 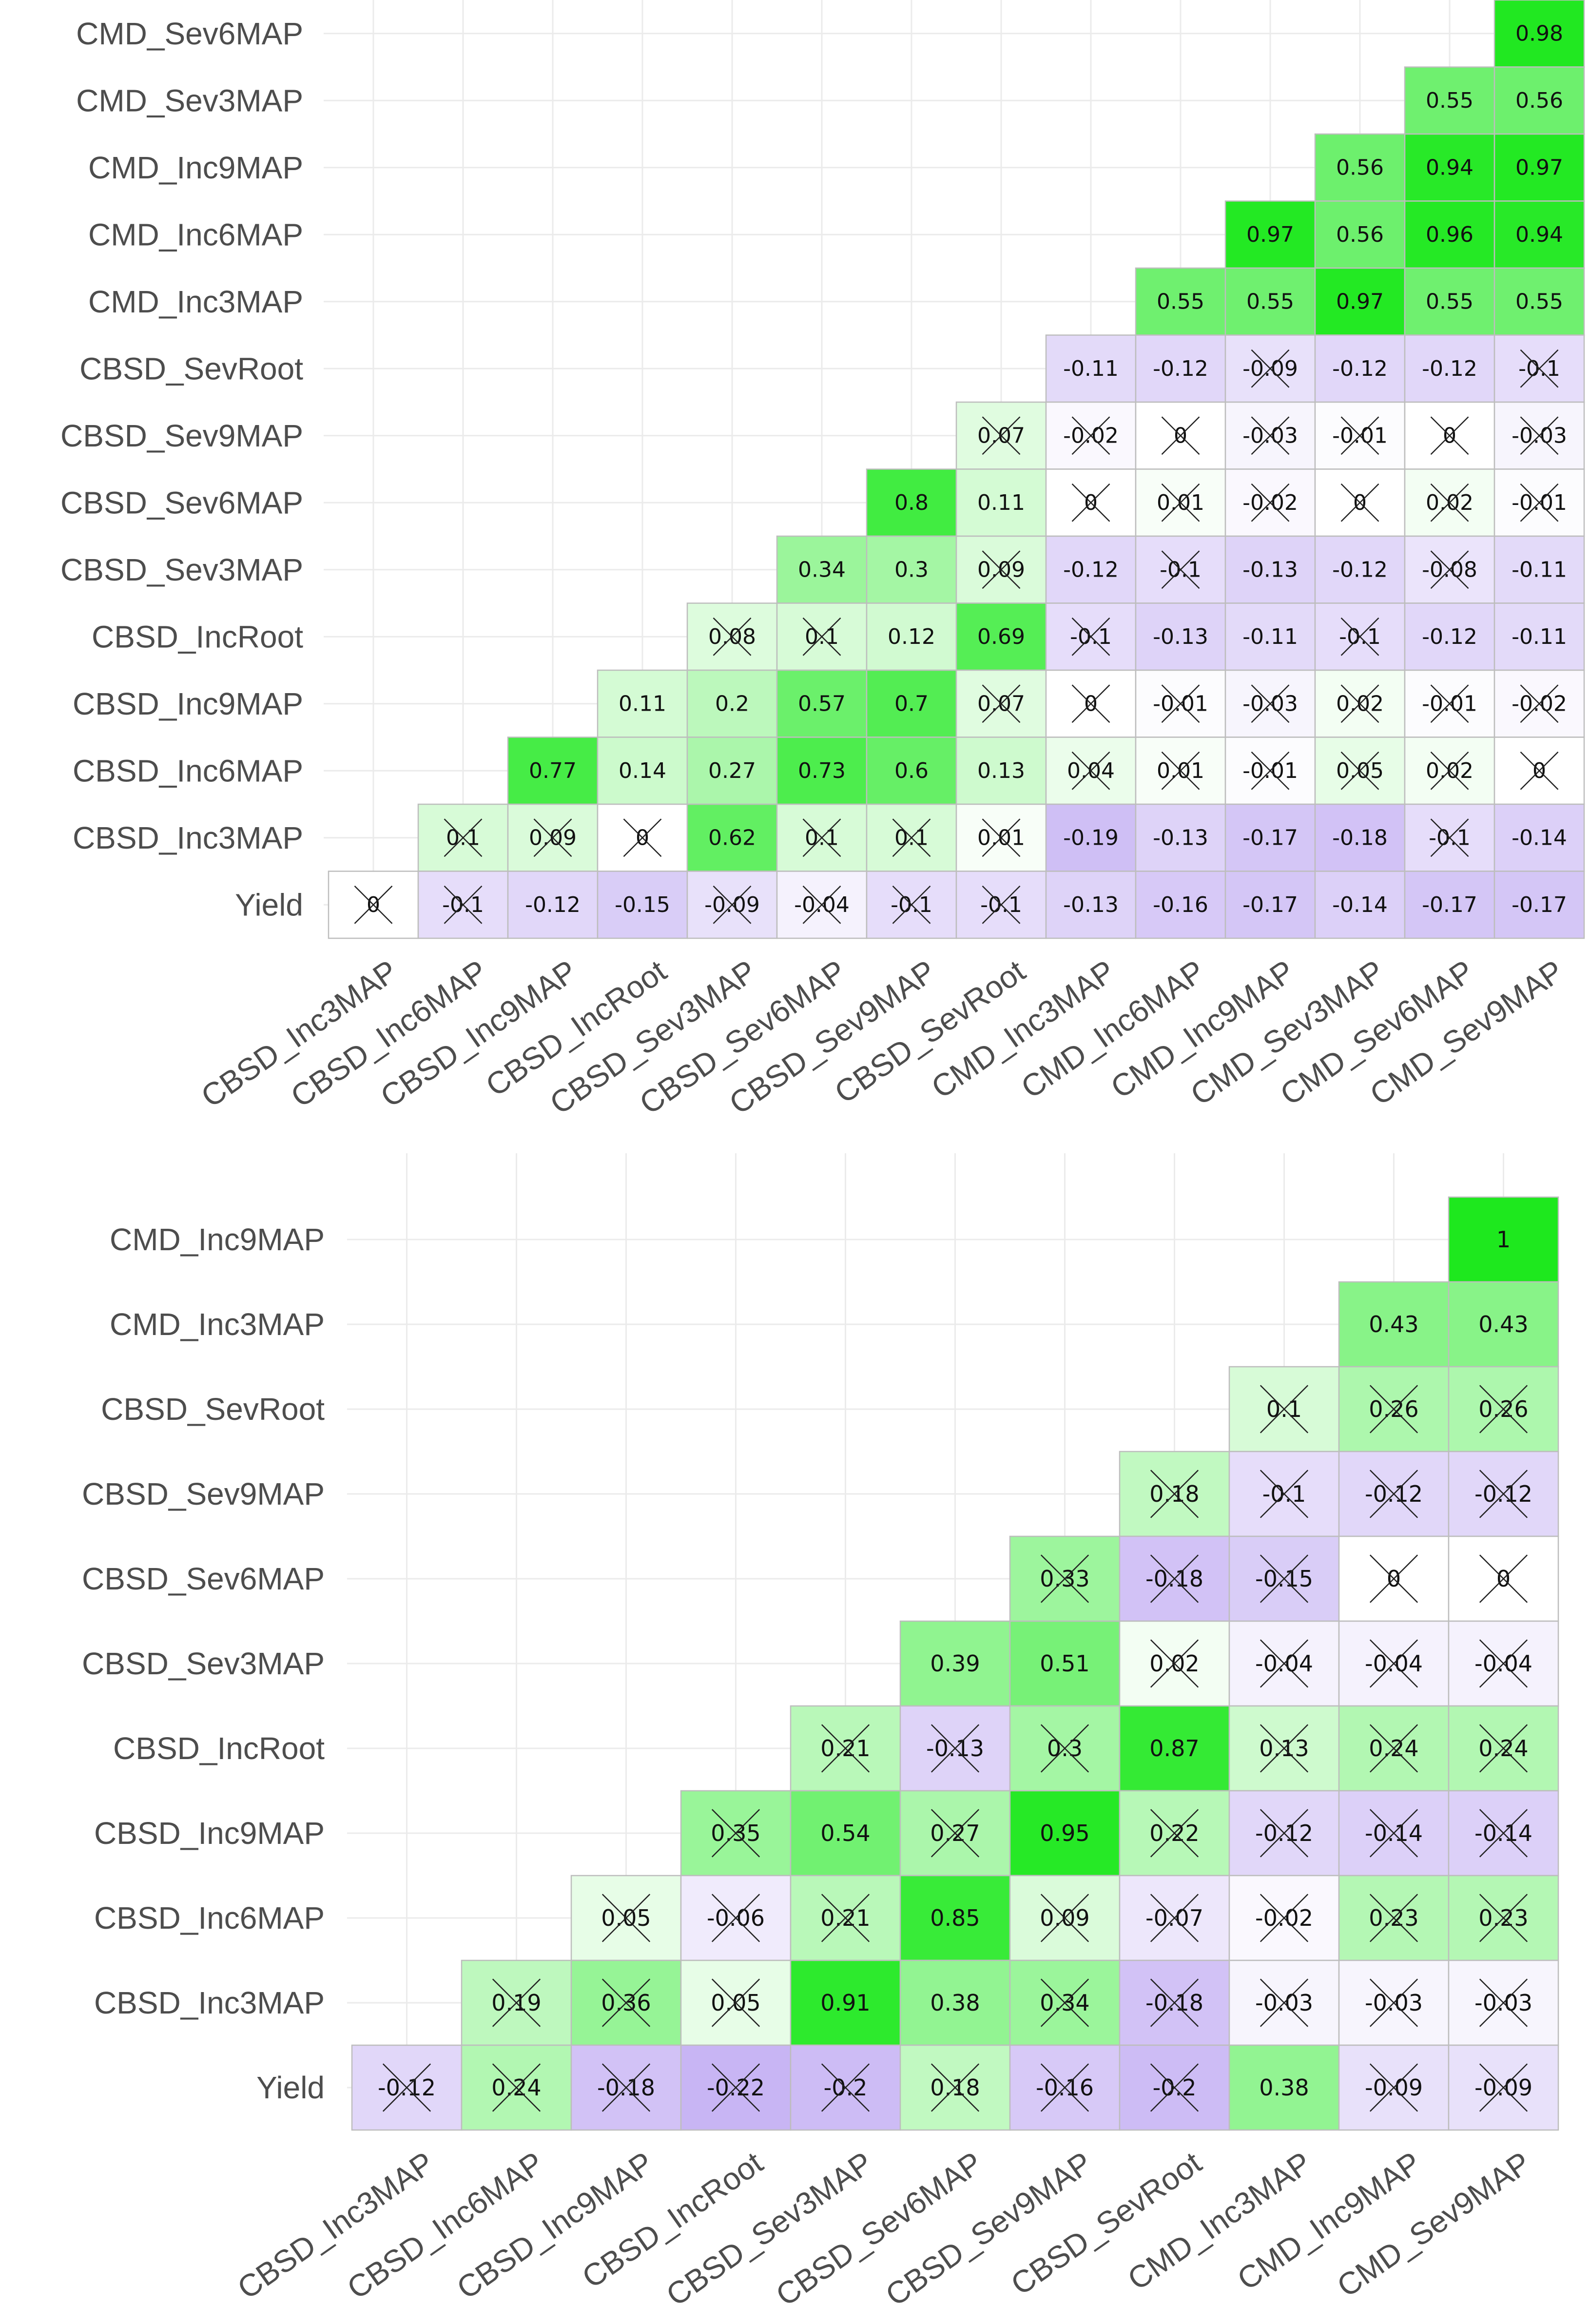 What do you see at coordinates (1064, 1663) in the screenshot?
I see `bottom-cell-label: 0.51` at bounding box center [1064, 1663].